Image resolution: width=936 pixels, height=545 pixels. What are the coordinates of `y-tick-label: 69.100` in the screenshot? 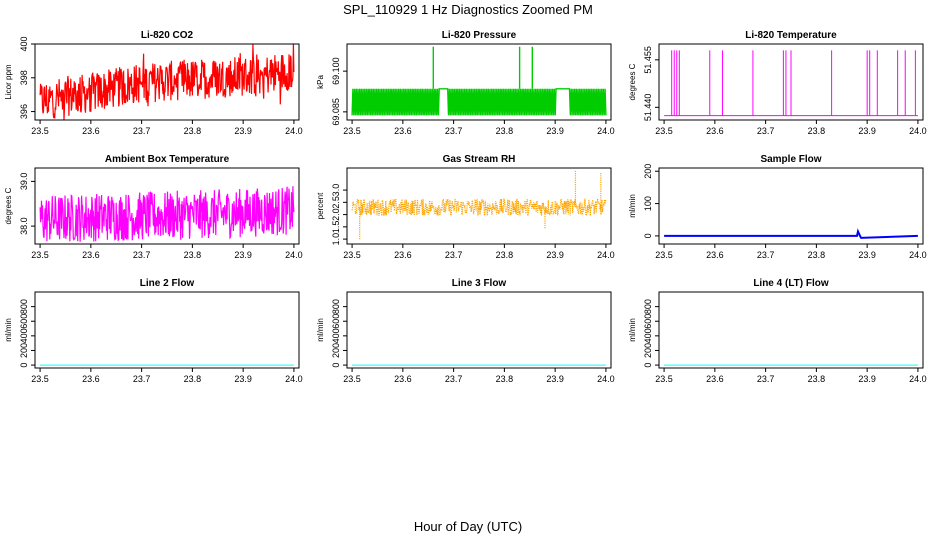 It's located at (336, 71).